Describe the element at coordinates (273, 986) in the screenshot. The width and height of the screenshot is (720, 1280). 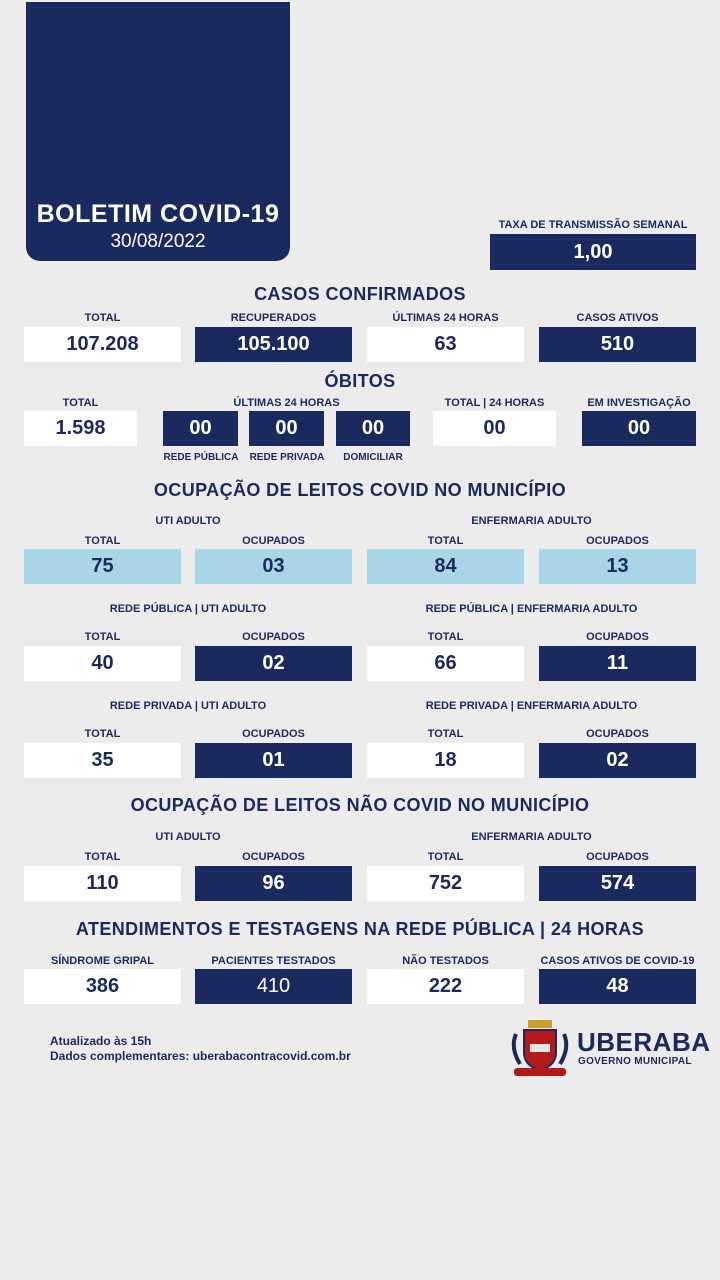
I see `atend-testados-value: 410` at that location.